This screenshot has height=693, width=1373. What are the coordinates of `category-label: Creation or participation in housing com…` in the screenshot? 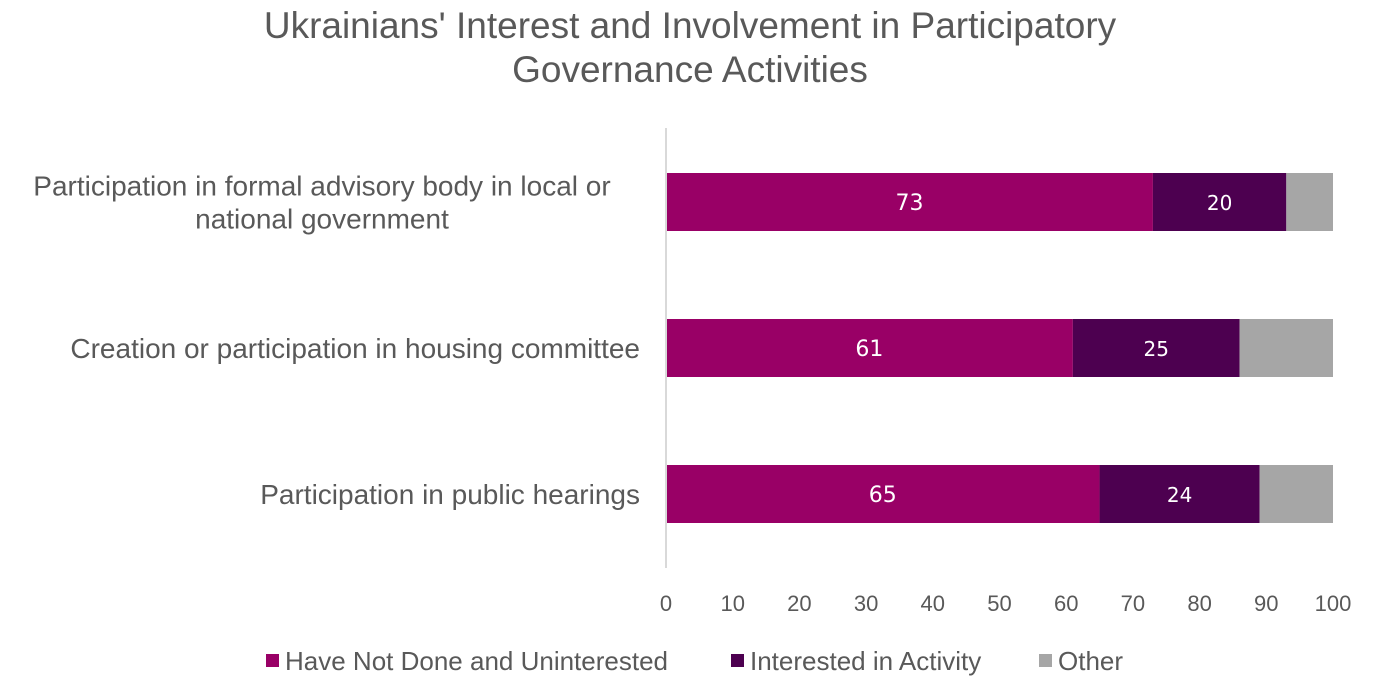 It's located at (355, 348).